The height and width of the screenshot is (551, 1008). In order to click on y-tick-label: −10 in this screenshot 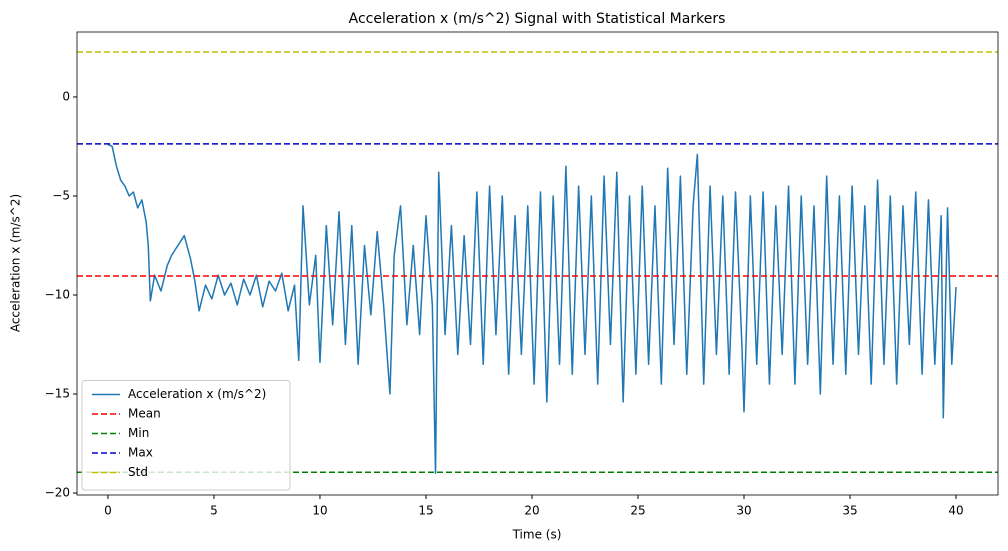, I will do `click(57, 294)`.